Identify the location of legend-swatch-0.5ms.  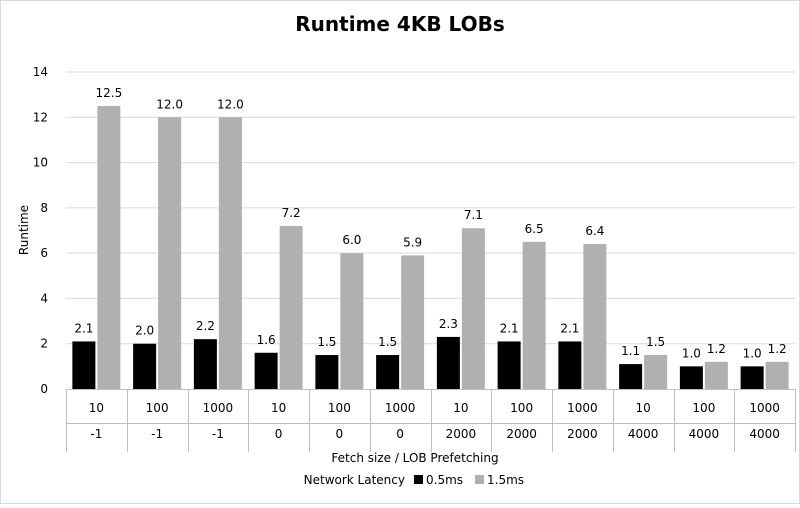
(418, 479).